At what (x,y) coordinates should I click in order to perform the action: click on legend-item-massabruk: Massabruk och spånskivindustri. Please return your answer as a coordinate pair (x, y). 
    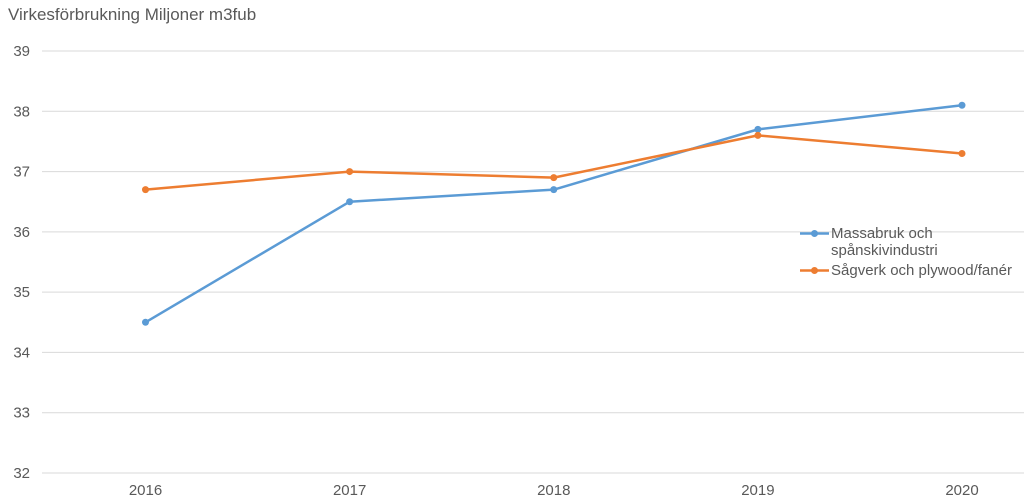
    Looking at the image, I should click on (912, 242).